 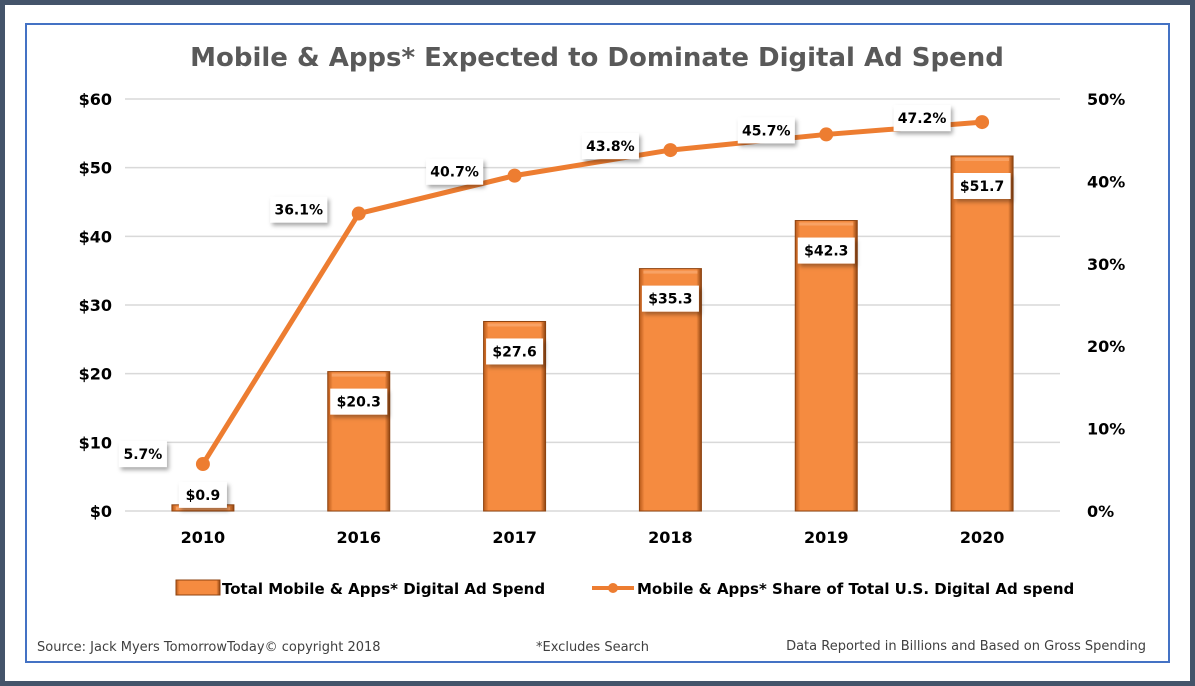 I want to click on svg-text: 43.8%, so click(x=610, y=147).